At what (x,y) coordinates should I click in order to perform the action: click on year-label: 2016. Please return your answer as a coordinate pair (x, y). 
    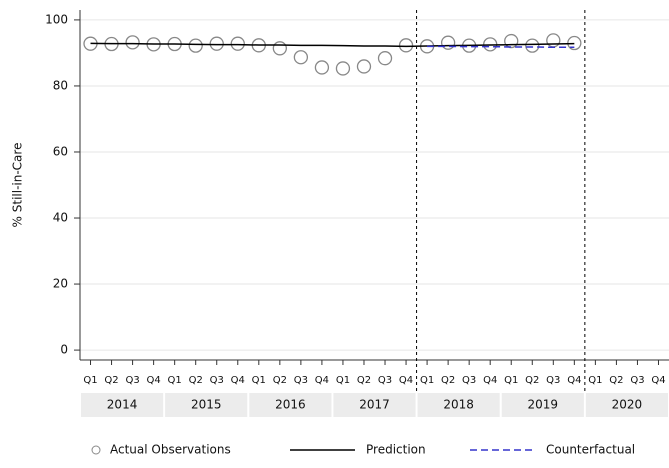
    Looking at the image, I should click on (290, 405).